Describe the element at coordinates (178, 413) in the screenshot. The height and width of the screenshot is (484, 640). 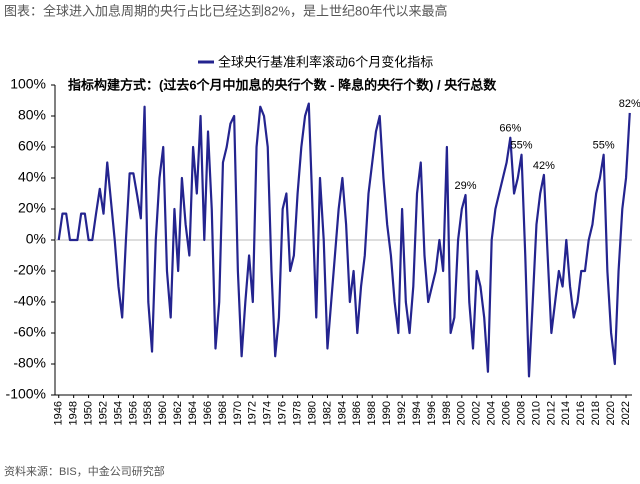
I see `x-tick-label: 1962` at that location.